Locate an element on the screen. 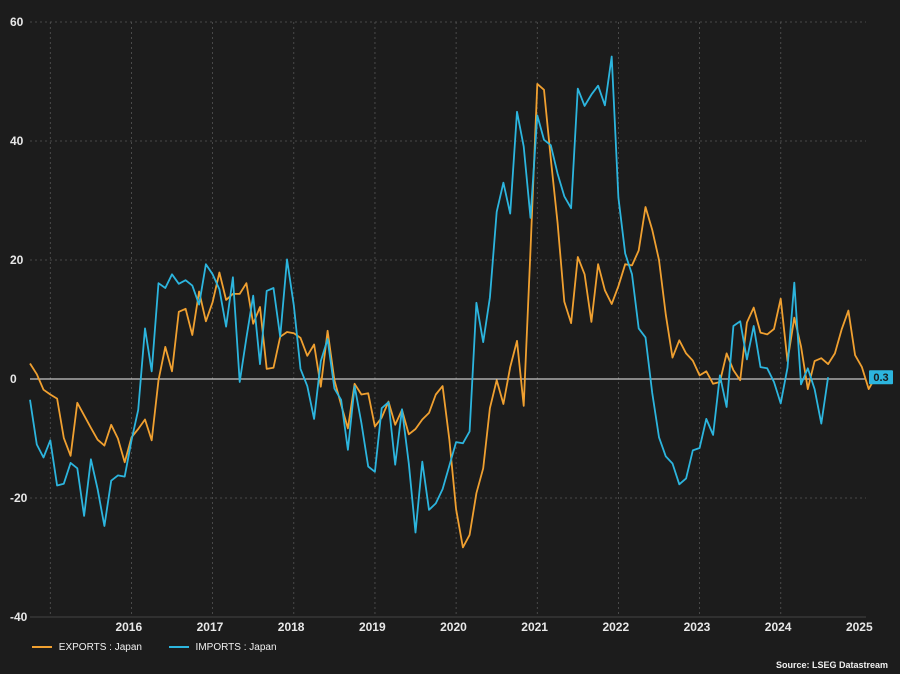 This screenshot has width=900, height=674. x-tick-label: 2018 is located at coordinates (291, 627).